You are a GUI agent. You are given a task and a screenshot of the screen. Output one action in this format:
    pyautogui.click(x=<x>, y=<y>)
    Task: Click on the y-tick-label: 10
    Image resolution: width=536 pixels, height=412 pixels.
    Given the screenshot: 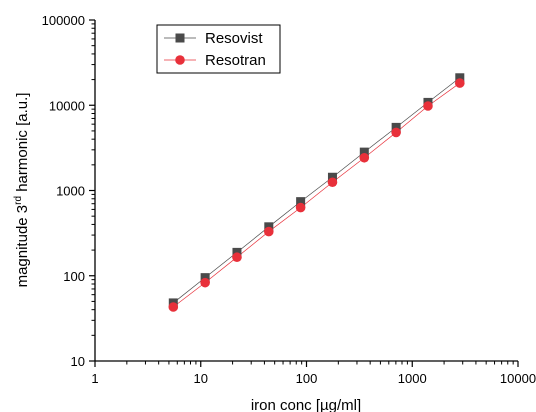 What is the action you would take?
    pyautogui.click(x=78, y=361)
    